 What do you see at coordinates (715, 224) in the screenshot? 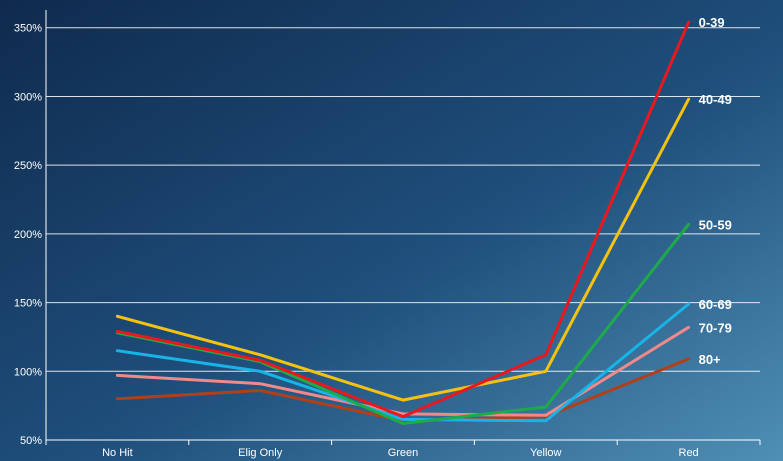
I see `series-label: 50-59` at bounding box center [715, 224].